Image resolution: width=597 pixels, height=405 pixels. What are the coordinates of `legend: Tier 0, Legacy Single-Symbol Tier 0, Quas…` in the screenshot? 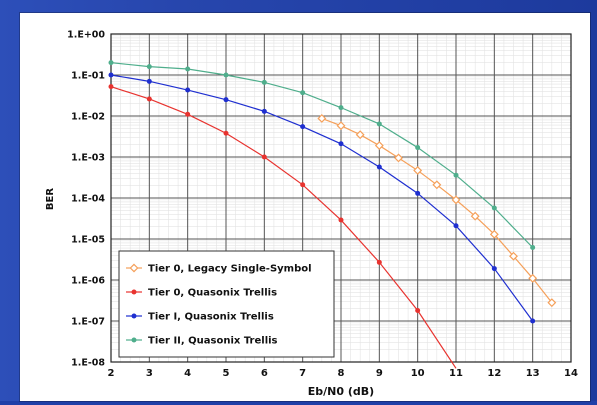 It's located at (226, 304).